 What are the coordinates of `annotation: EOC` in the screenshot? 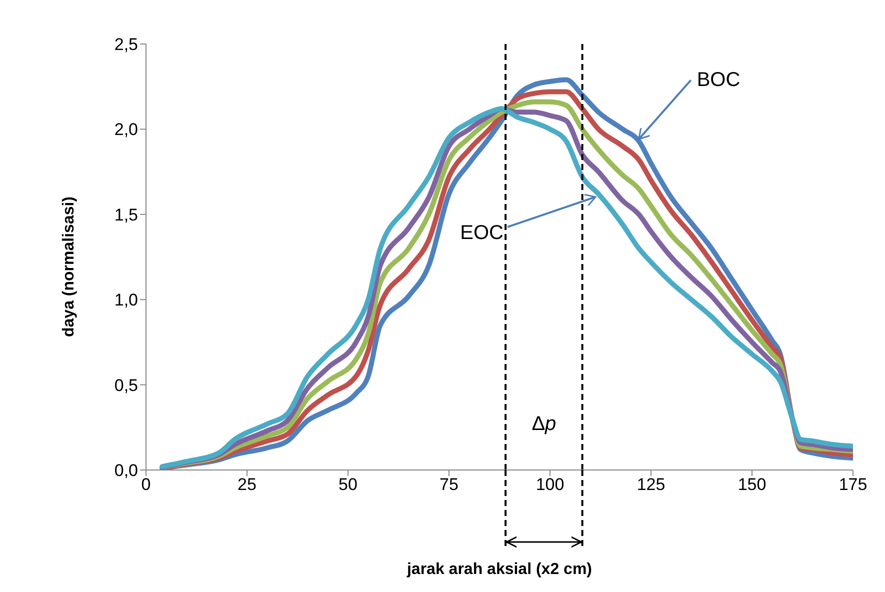 It's located at (482, 233).